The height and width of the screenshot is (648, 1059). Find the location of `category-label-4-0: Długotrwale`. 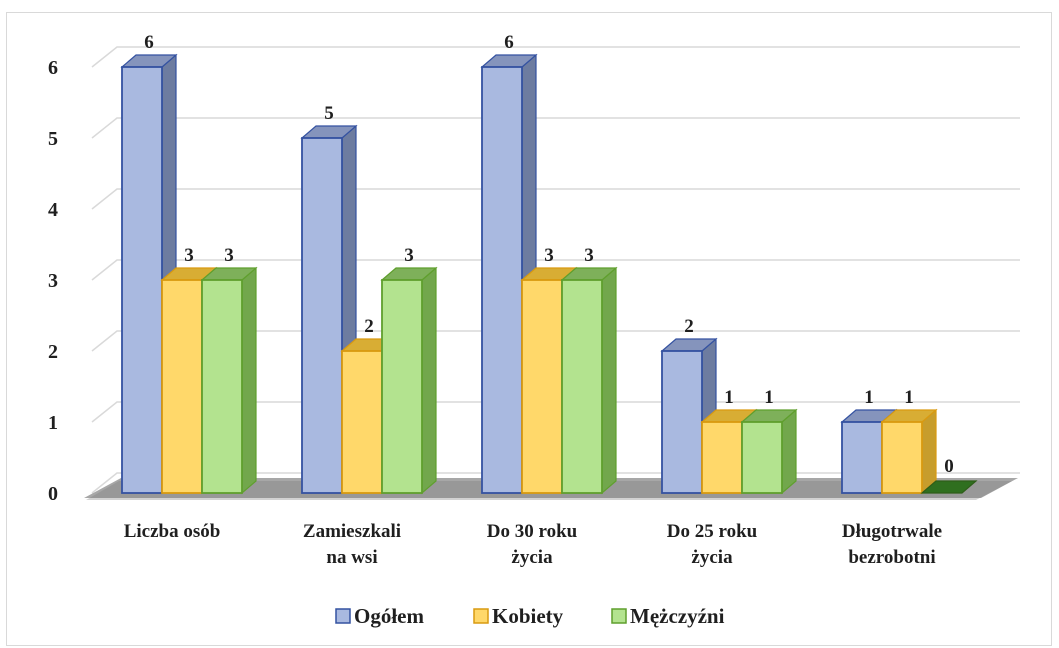

category-label-4-0: Długotrwale is located at coordinates (892, 531).